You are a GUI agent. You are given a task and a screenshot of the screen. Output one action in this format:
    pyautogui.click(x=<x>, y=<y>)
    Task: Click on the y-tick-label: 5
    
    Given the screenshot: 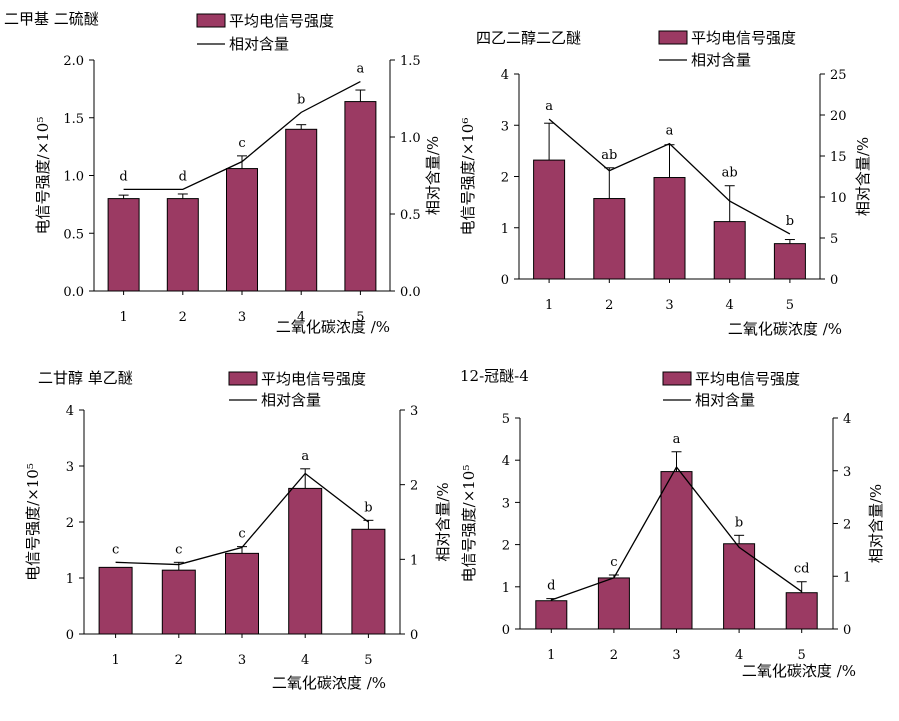 What is the action you would take?
    pyautogui.click(x=506, y=419)
    